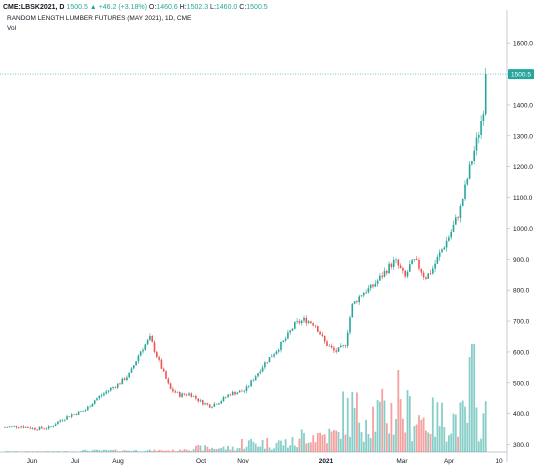  What do you see at coordinates (77, 7) in the screenshot?
I see `last-price: 1500.5` at bounding box center [77, 7].